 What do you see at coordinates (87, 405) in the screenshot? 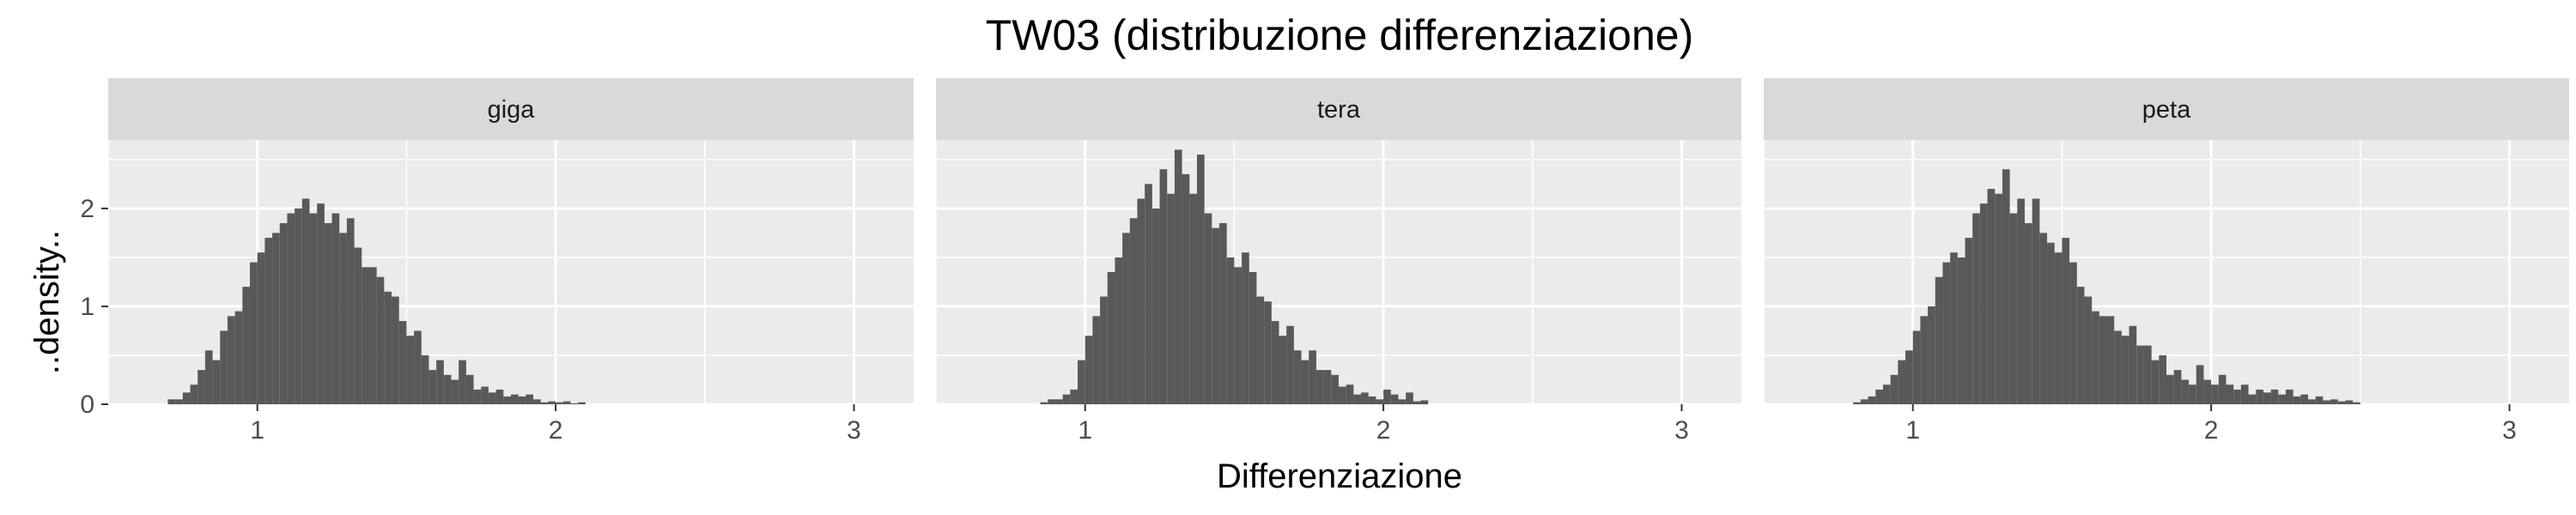
I see `y-tick-label: 0` at bounding box center [87, 405].